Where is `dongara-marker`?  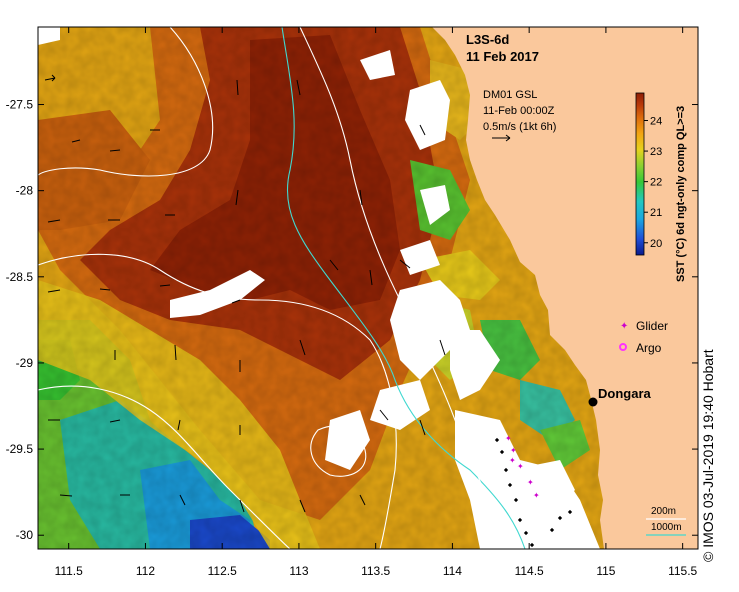
dongara-marker is located at coordinates (593, 402).